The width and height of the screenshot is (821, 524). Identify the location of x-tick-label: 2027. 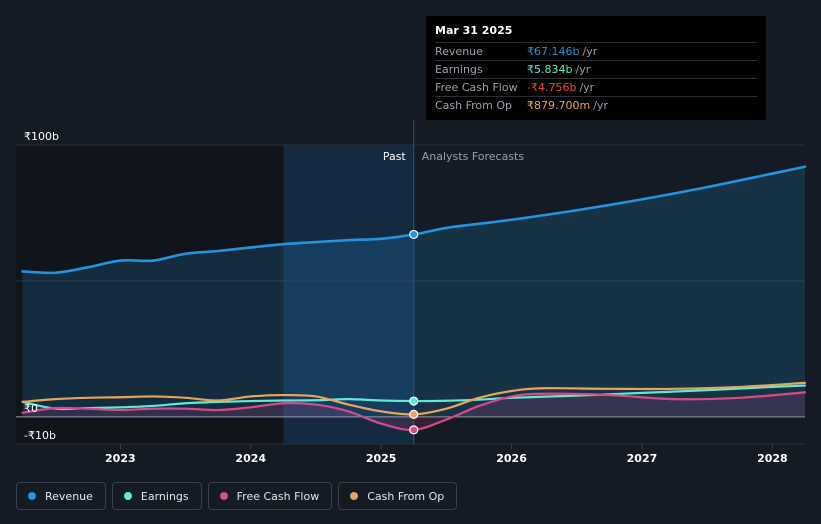
(642, 458).